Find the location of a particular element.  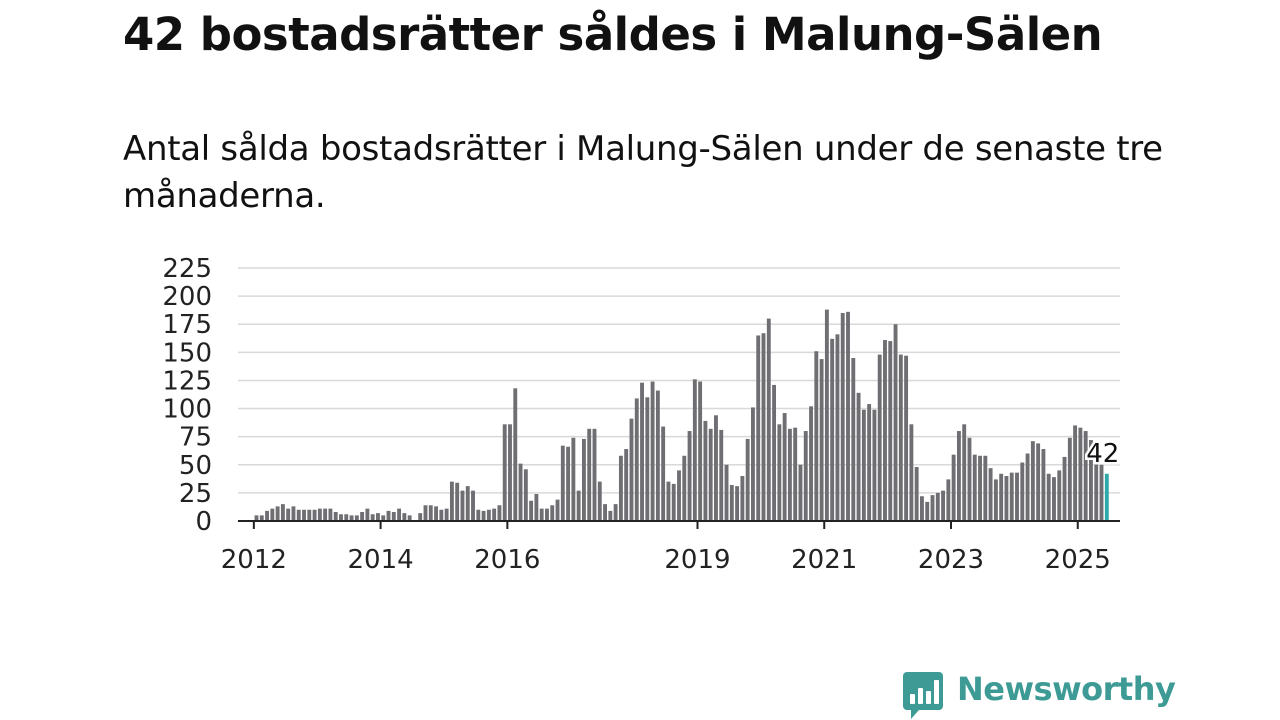

x-tick-label: 2019 is located at coordinates (697, 560).